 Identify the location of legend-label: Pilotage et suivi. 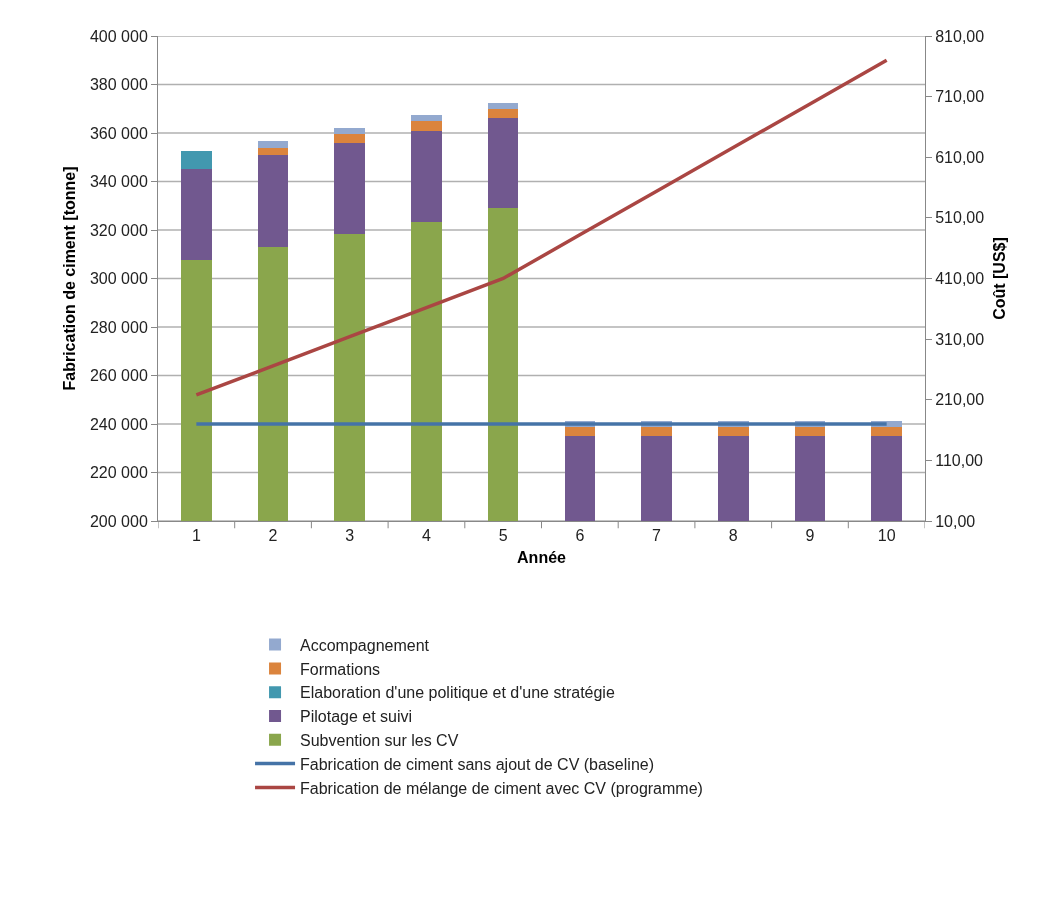
(356, 717).